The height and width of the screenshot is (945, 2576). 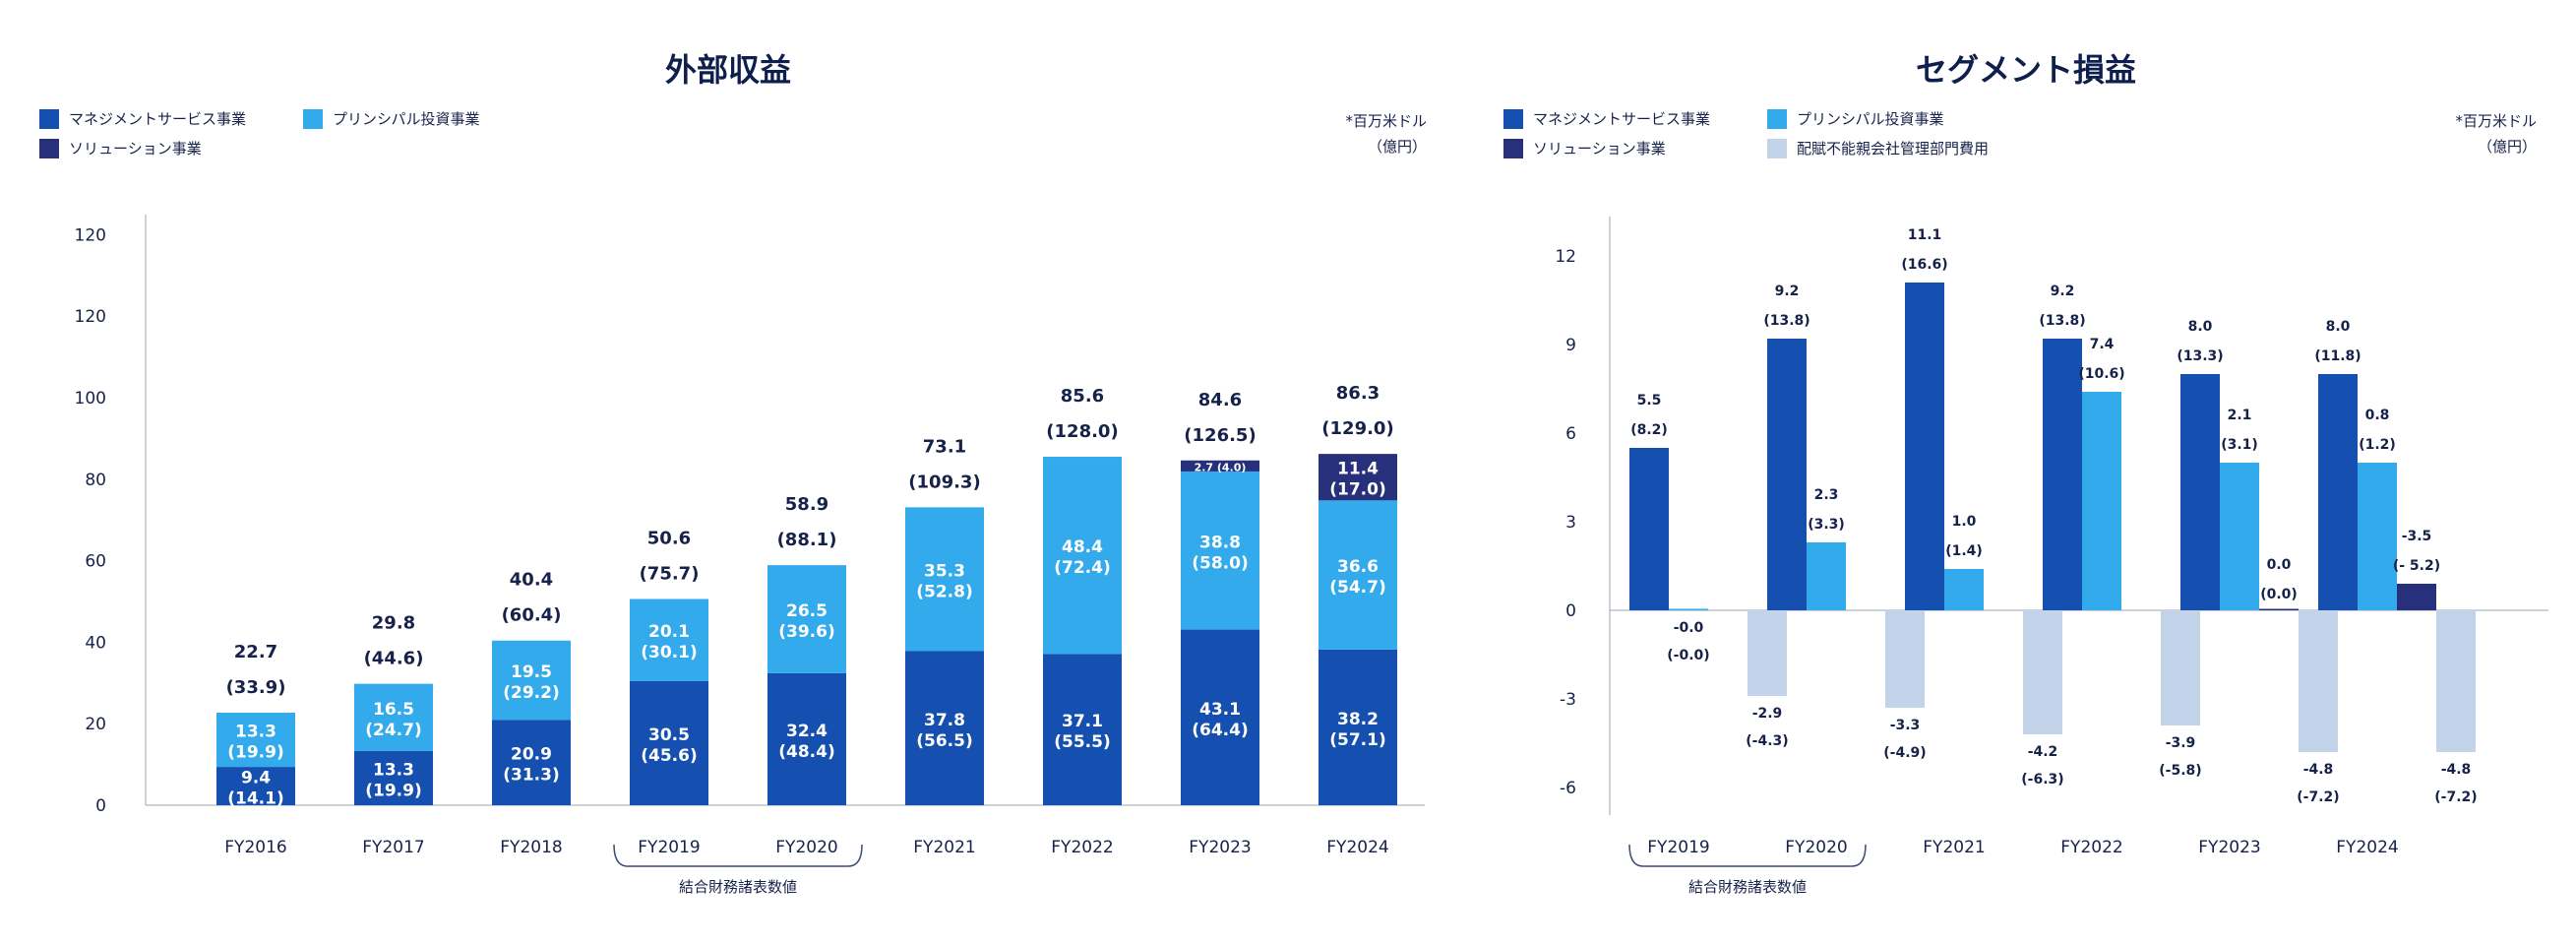 What do you see at coordinates (1787, 291) in the screenshot?
I see `data-label: 9.2` at bounding box center [1787, 291].